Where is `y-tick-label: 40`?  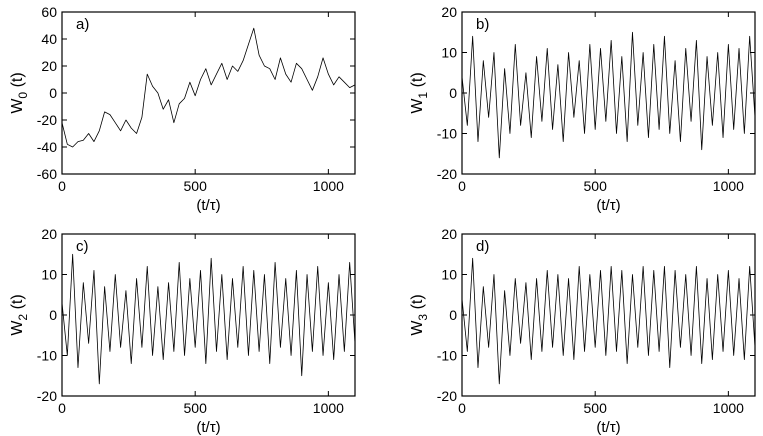
y-tick-label: 40 is located at coordinates (49, 39).